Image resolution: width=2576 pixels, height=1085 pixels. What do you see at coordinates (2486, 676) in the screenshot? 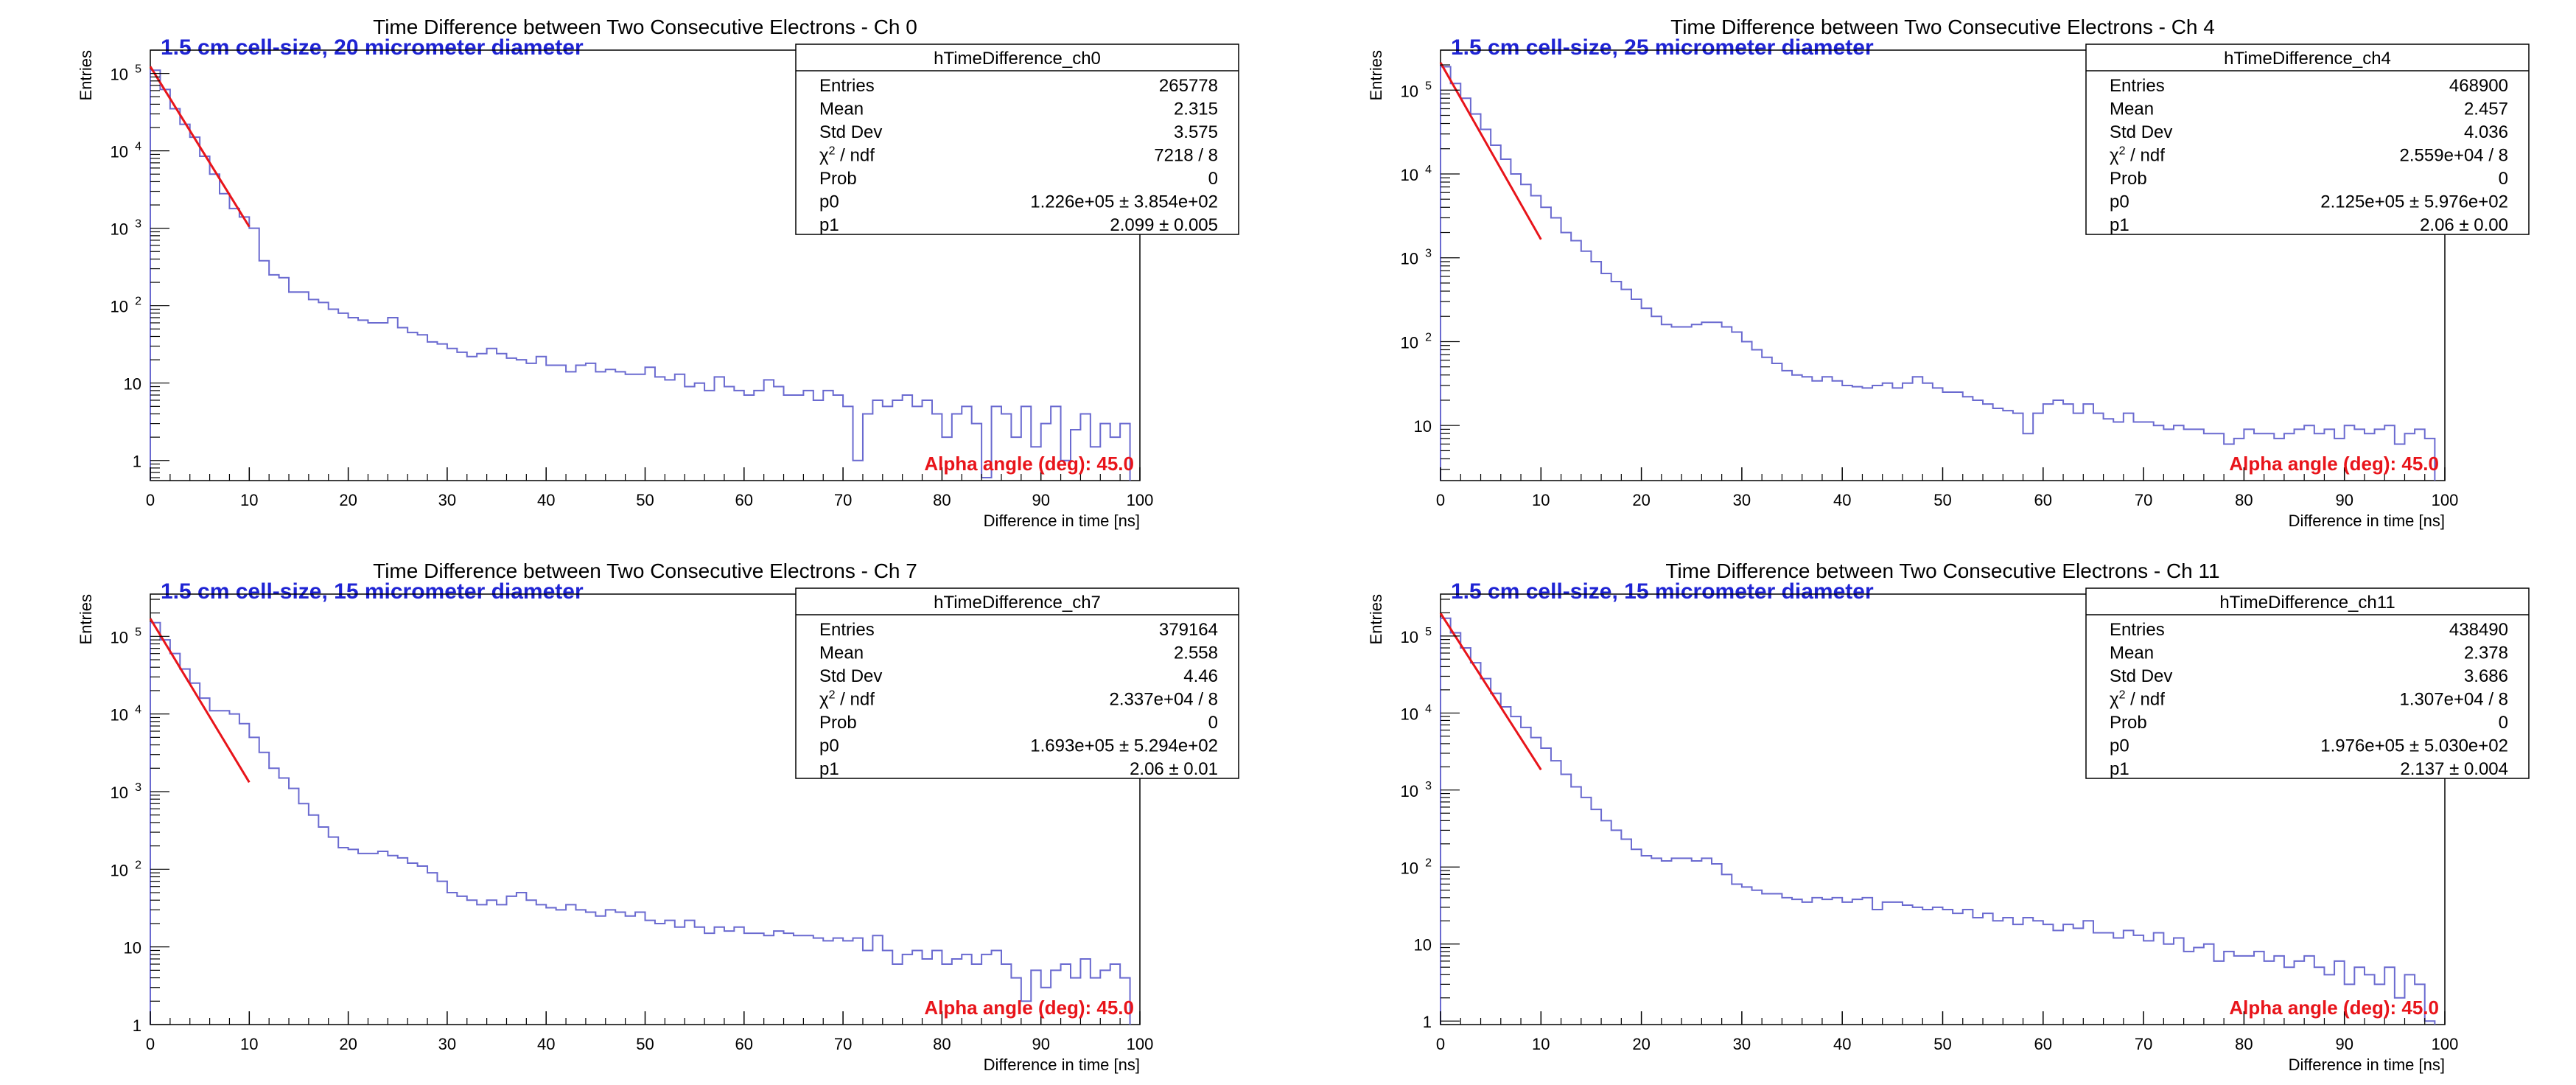
I see `stats-row-value: 3.686` at bounding box center [2486, 676].